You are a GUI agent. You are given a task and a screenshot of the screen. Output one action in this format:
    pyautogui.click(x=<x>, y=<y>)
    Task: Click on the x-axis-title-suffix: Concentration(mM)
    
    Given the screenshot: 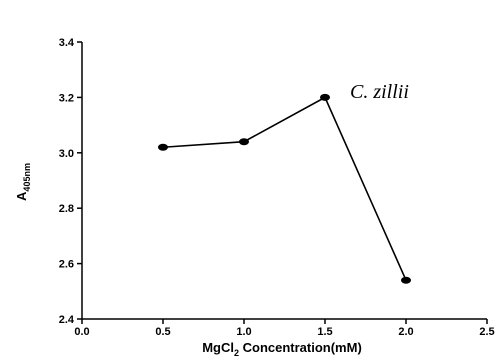 What is the action you would take?
    pyautogui.click(x=300, y=347)
    